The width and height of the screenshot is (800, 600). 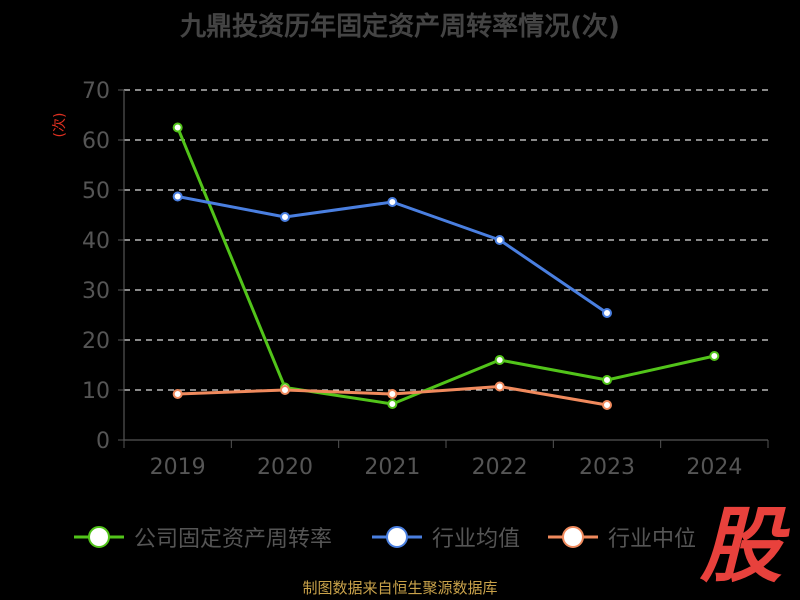 I want to click on x-tick-label: 2021, so click(x=392, y=467).